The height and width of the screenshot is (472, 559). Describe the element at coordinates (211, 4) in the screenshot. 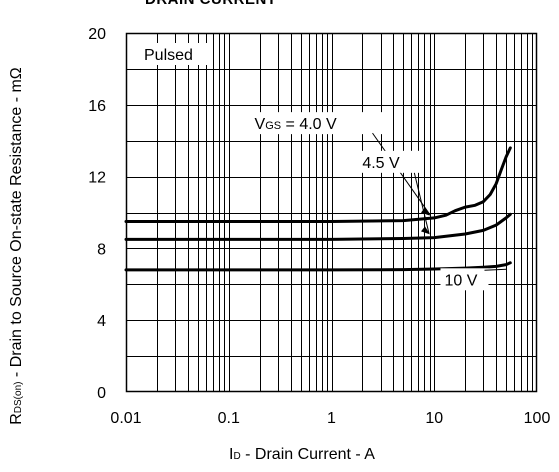

I see `chart-title: DRAIN CURRENT` at that location.